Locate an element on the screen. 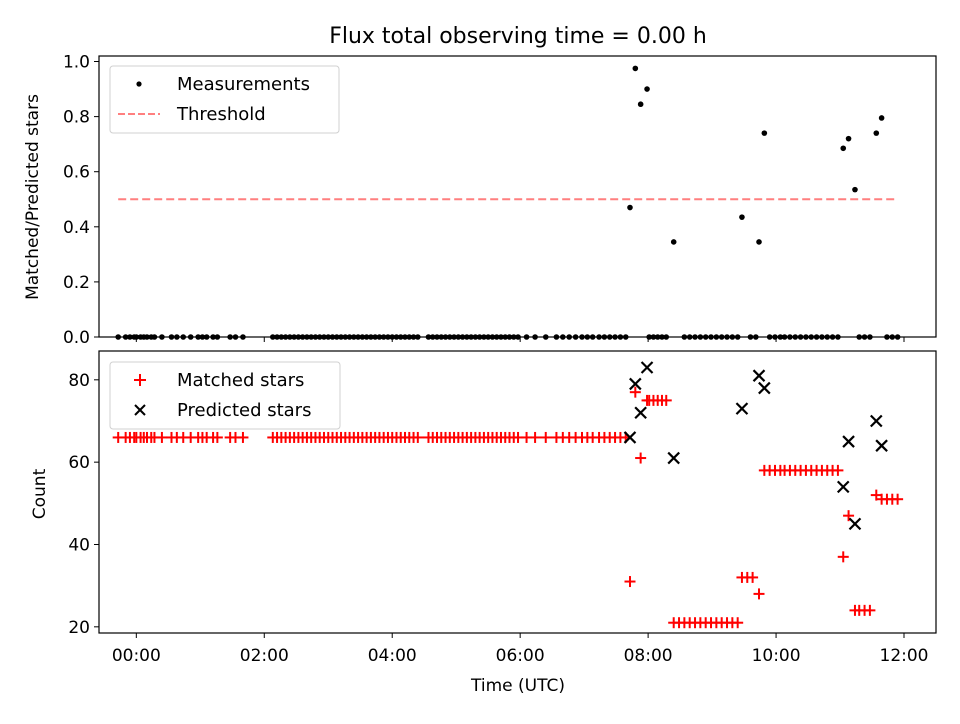  xtick-label: 10:00 is located at coordinates (776, 656).